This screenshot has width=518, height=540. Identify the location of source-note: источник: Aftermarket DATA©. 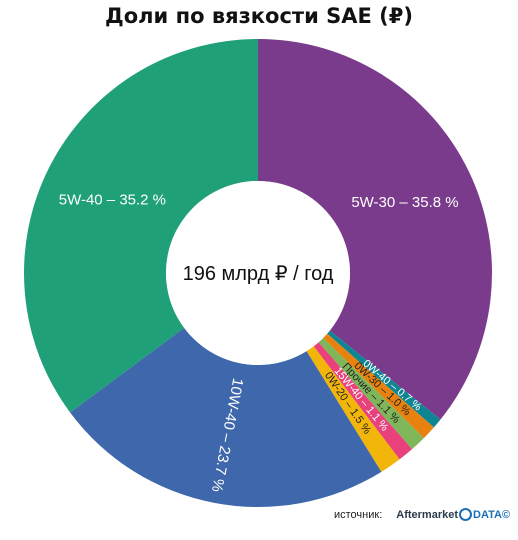
(422, 514).